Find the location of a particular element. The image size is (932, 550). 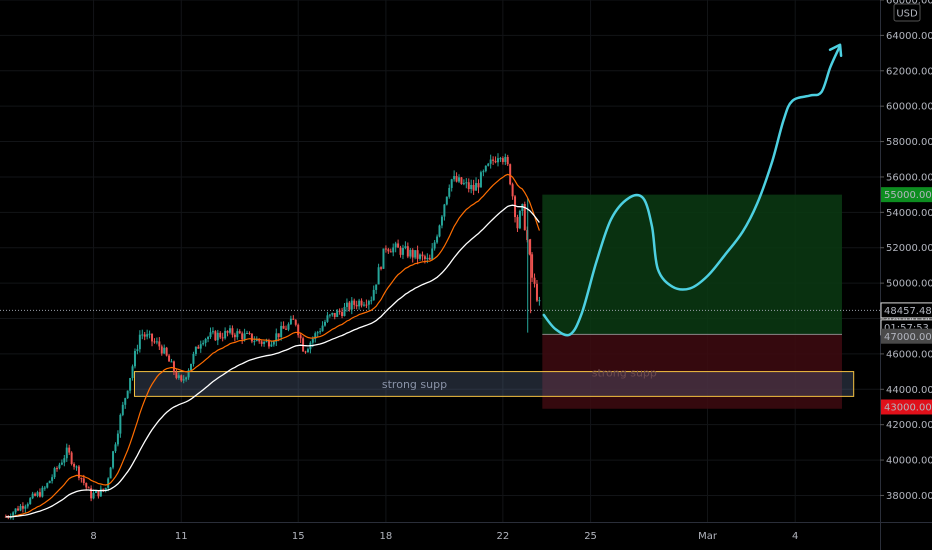

time-tick-label: 11 is located at coordinates (181, 536).